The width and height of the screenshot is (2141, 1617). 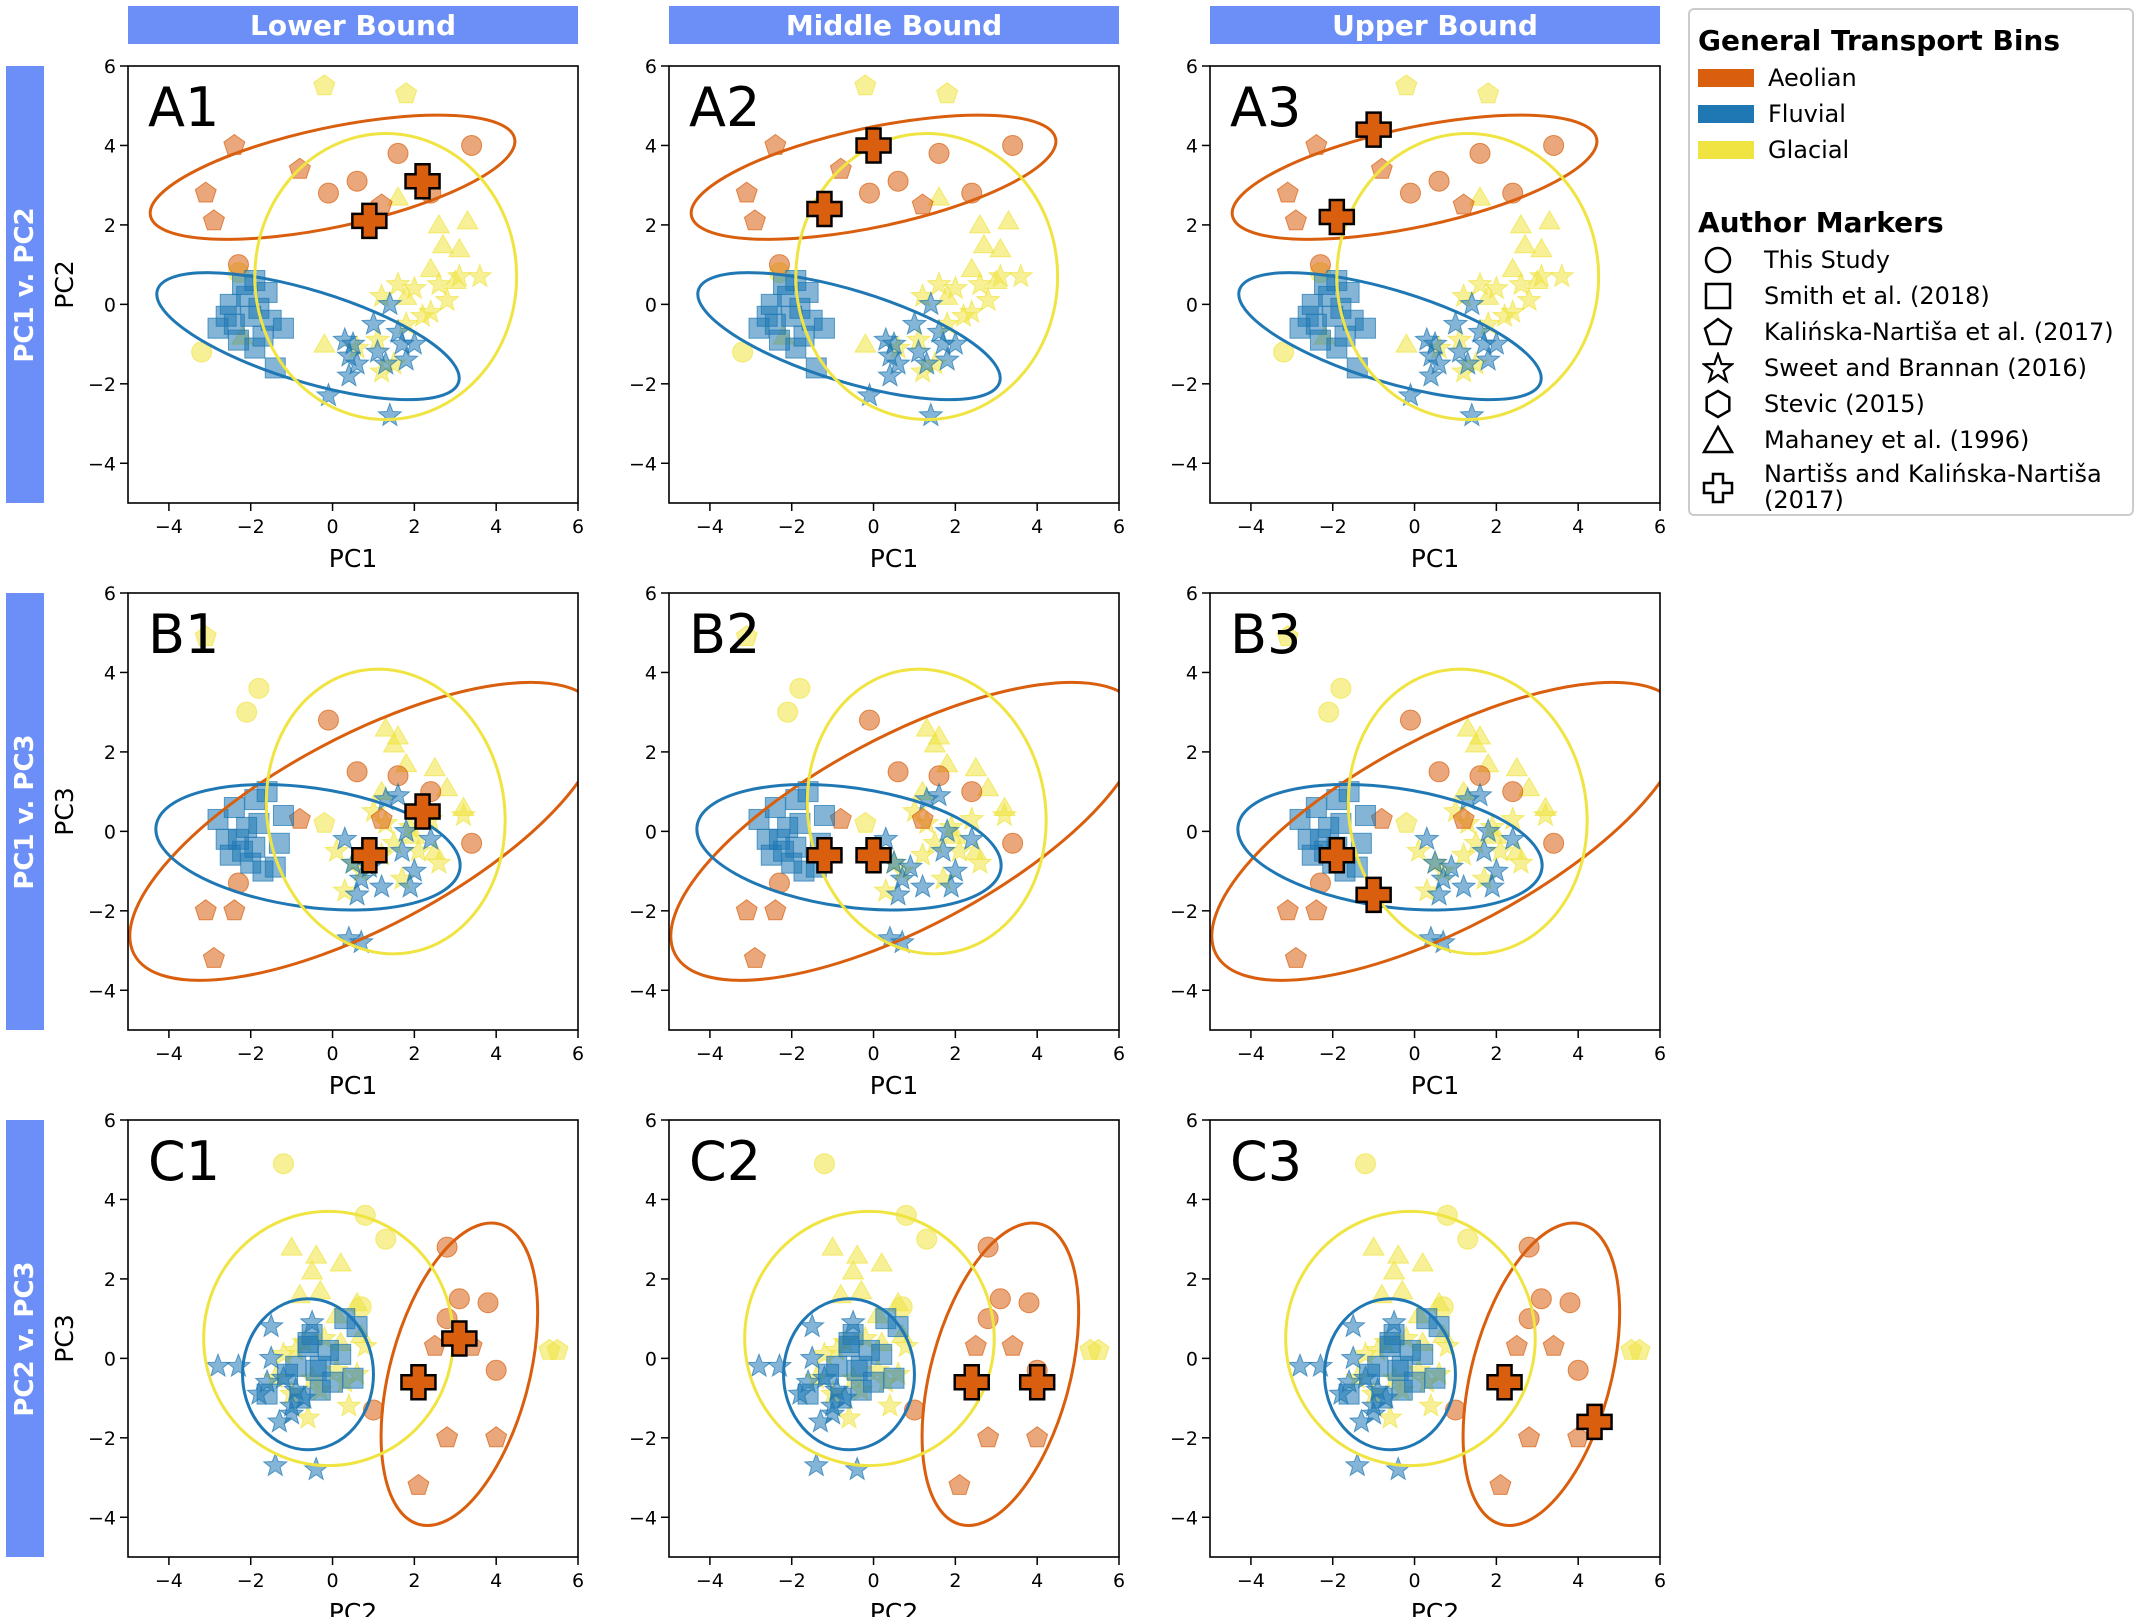 What do you see at coordinates (332, 527) in the screenshot?
I see `x-tick-label: 0` at bounding box center [332, 527].